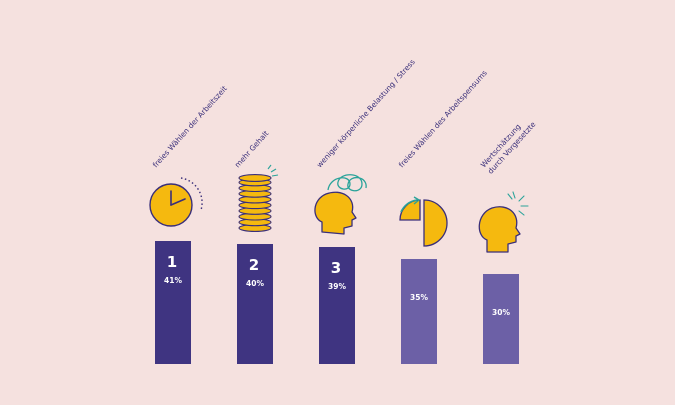  I want to click on stressed-head-icon, so click(340, 204).